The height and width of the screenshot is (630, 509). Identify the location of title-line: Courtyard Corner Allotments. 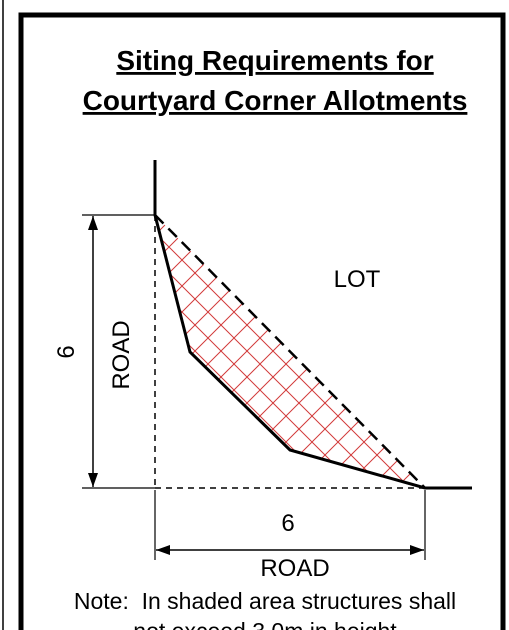
(275, 100).